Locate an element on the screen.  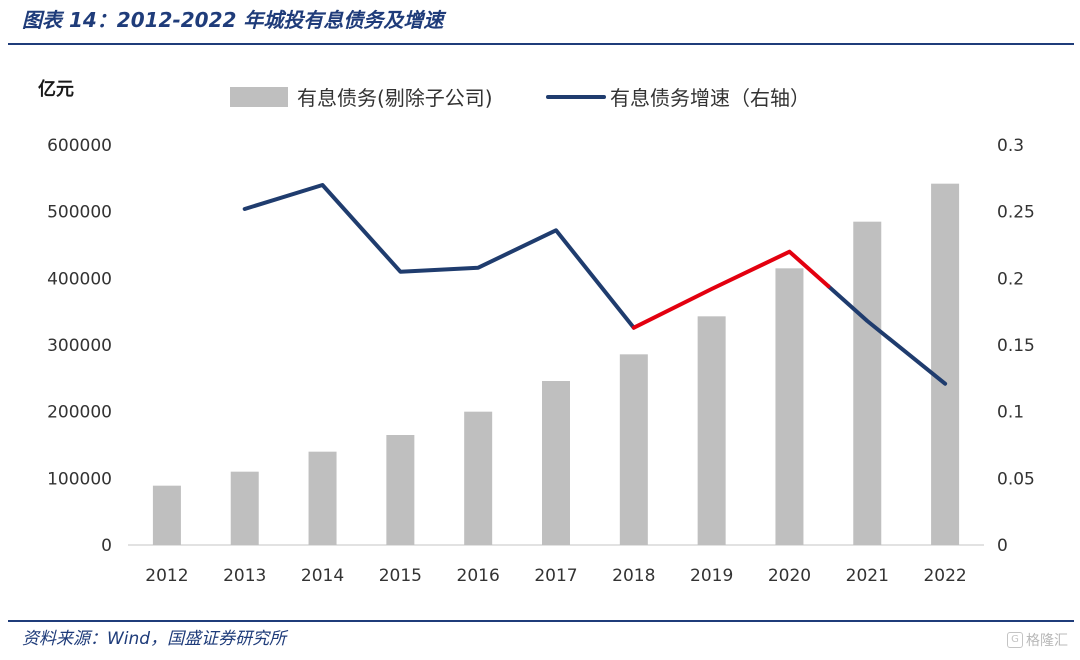
watermark-logo-icon: G is located at coordinates (1015, 640).